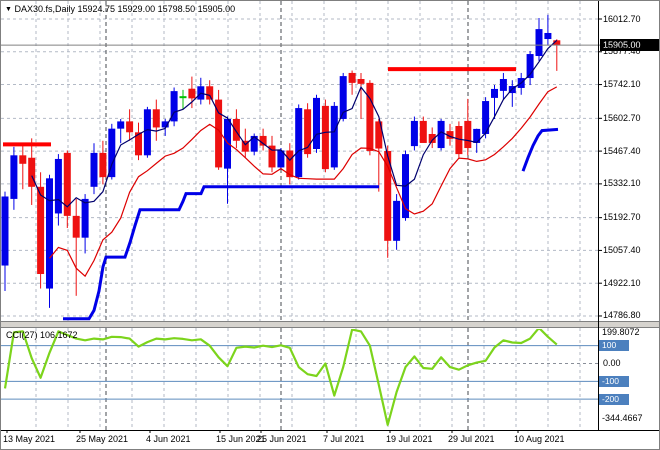  What do you see at coordinates (622, 18) in the screenshot?
I see `price-axis-label: 16012.70` at bounding box center [622, 18].